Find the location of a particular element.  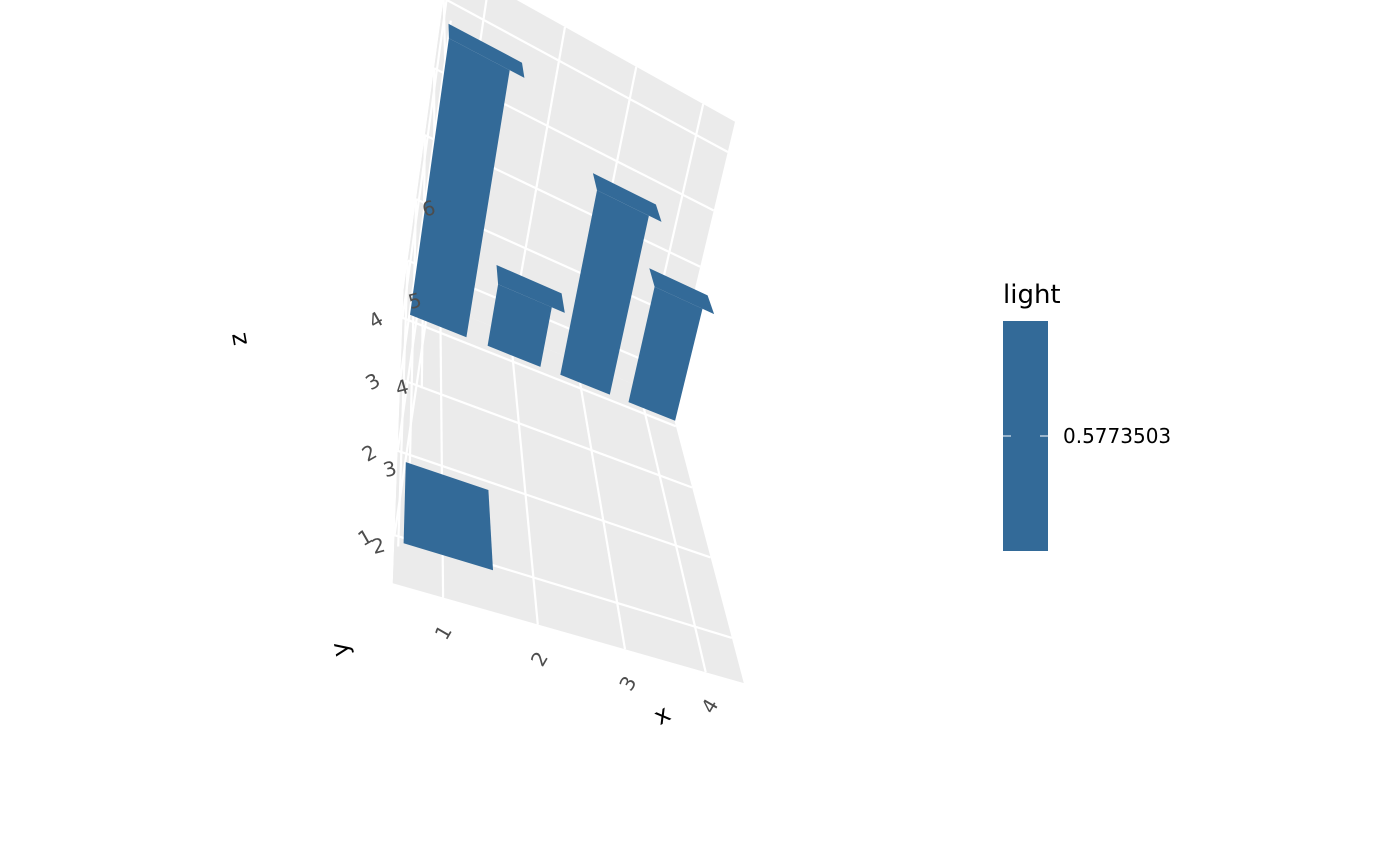

z-axis-label: z is located at coordinates (238, 339).